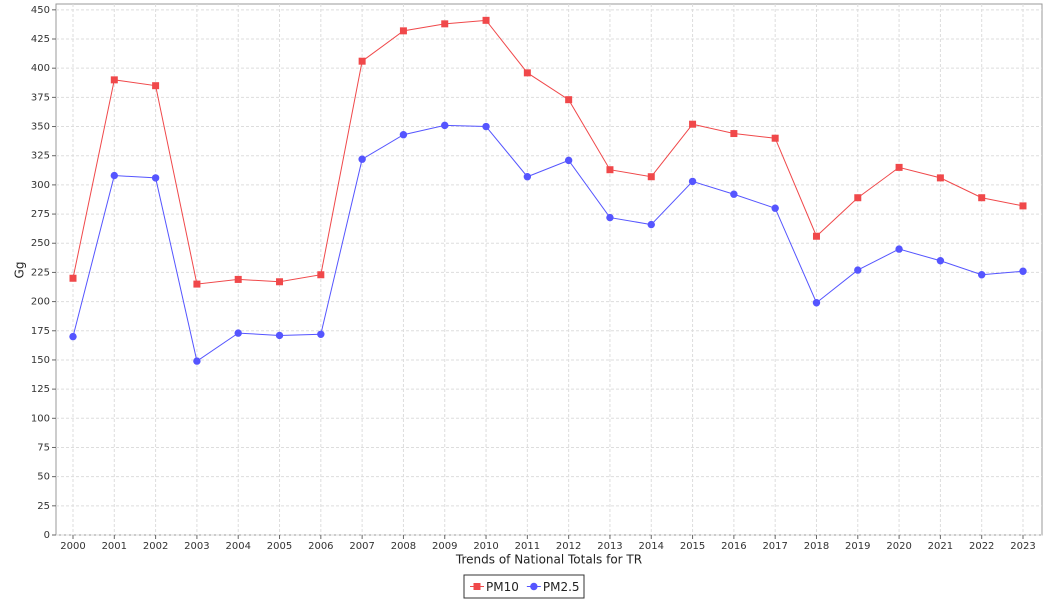 The image size is (1050, 600). Describe the element at coordinates (502, 587) in the screenshot. I see `legend-label: PM10` at that location.